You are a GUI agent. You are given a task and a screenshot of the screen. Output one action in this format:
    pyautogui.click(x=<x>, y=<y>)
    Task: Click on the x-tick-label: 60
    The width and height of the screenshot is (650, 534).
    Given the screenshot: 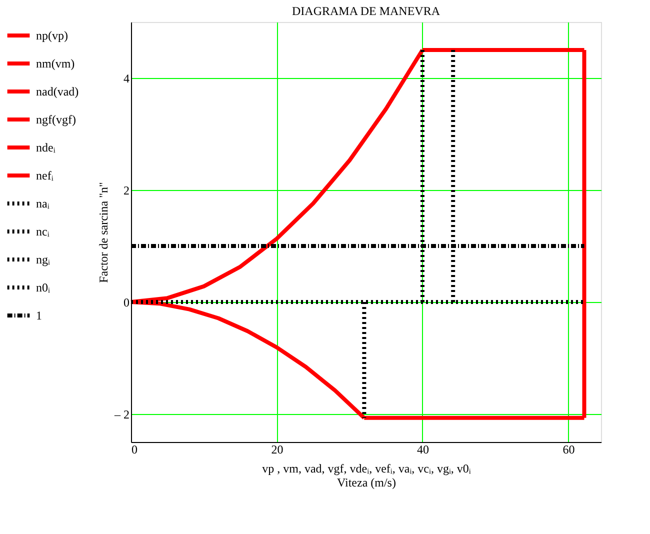 What is the action you would take?
    pyautogui.click(x=568, y=449)
    